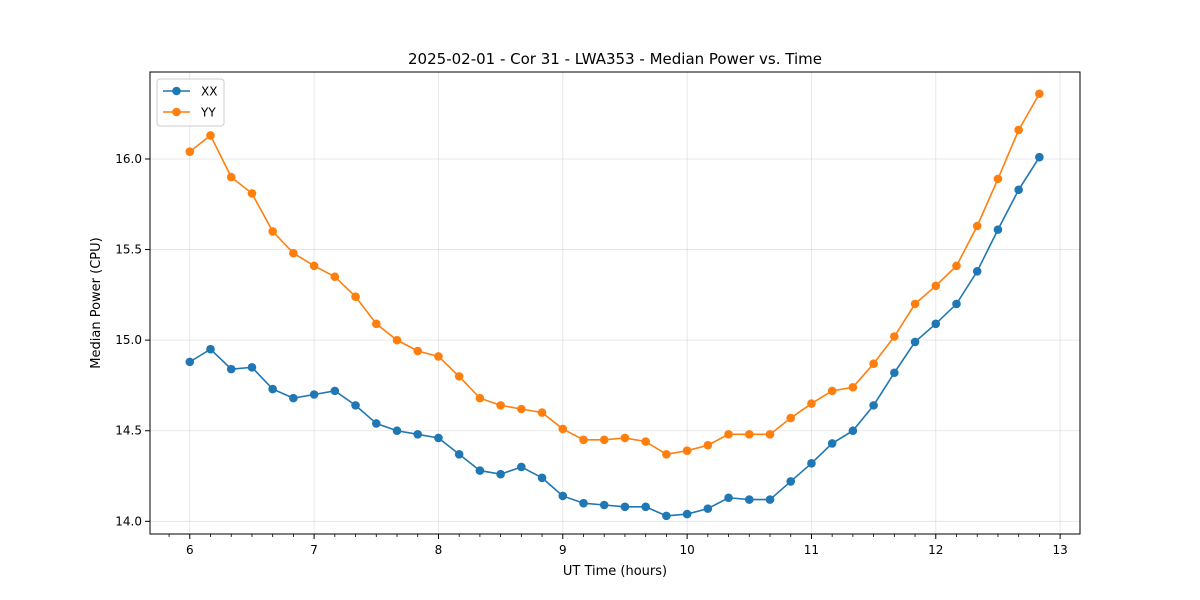 The width and height of the screenshot is (1200, 600). Describe the element at coordinates (128, 521) in the screenshot. I see `y-tick-label: 14.0` at that location.